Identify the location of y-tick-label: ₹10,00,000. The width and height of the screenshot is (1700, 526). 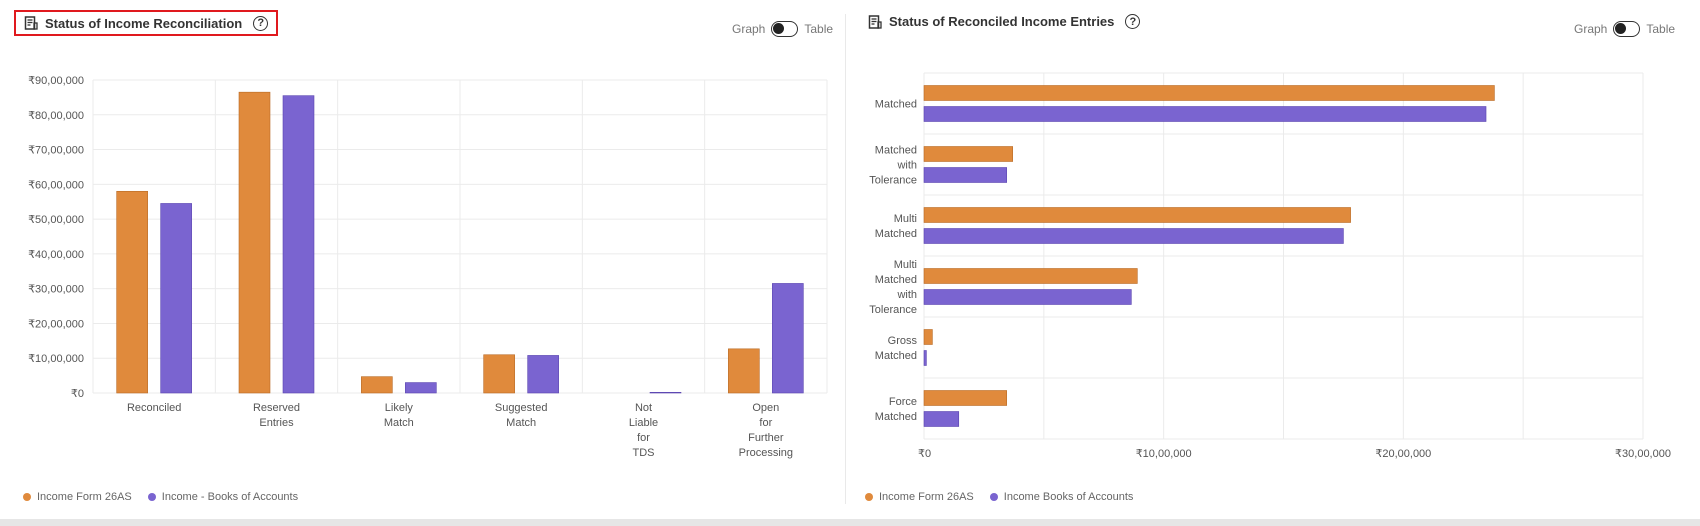
(56, 359).